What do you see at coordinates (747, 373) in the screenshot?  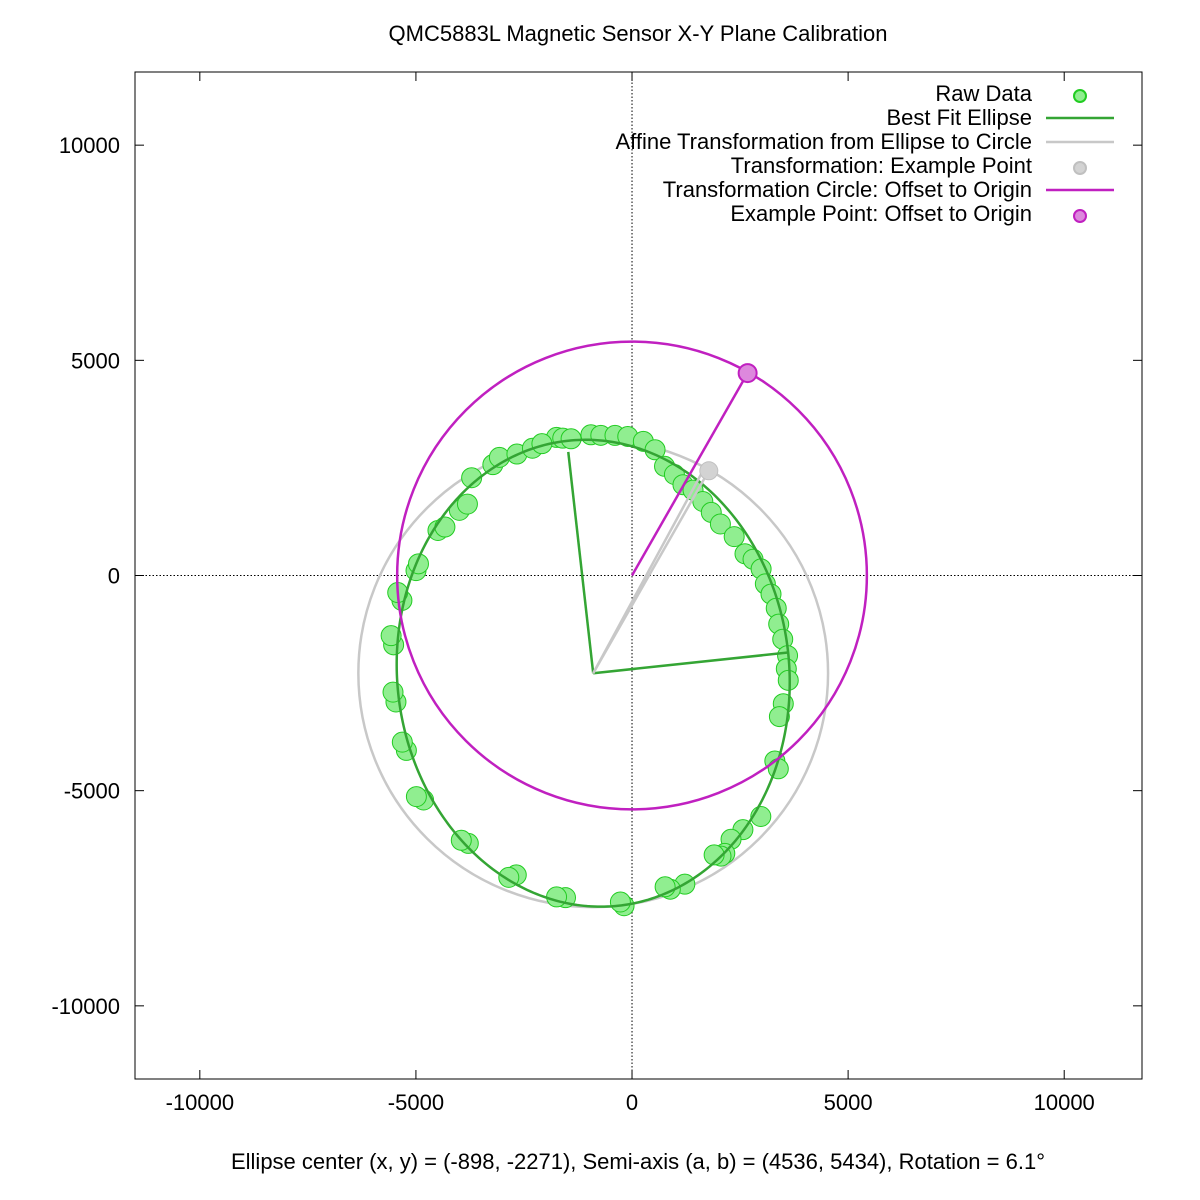 I see `offset-example-point` at bounding box center [747, 373].